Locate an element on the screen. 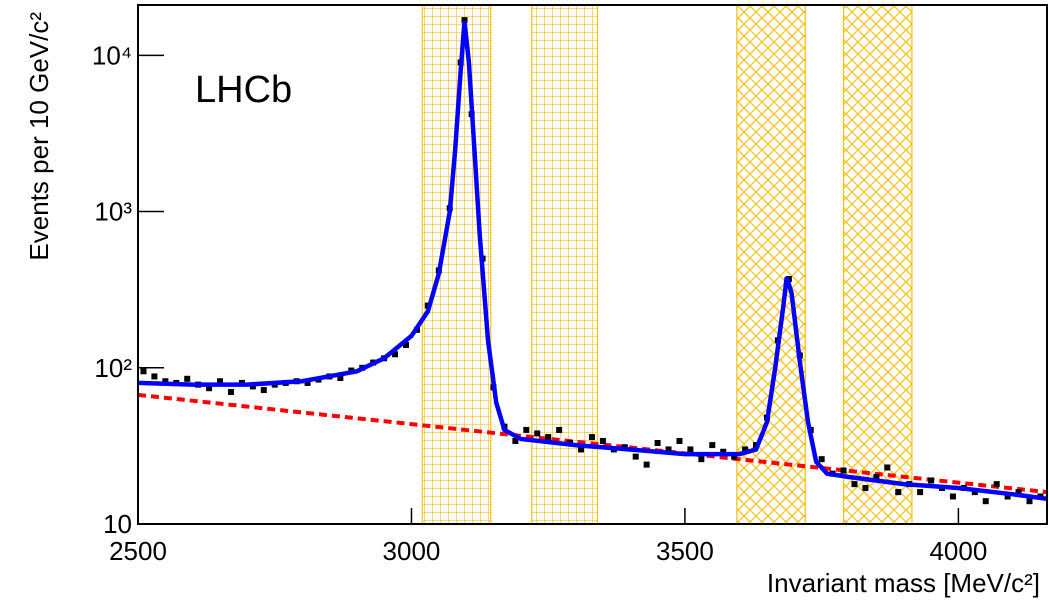 Image resolution: width=1049 pixels, height=605 pixels. y-tick-label: 10³ is located at coordinates (113, 212).